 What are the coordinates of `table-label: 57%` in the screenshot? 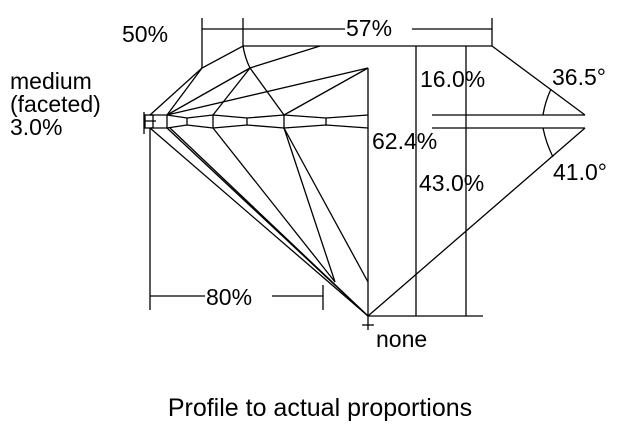 It's located at (369, 28).